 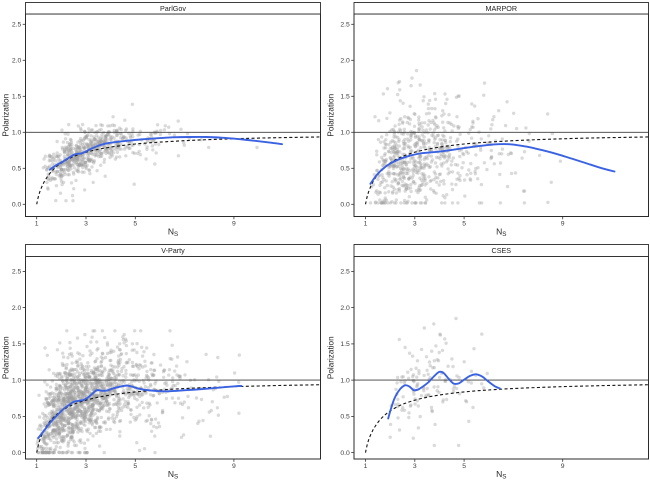 What do you see at coordinates (86, 224) in the screenshot?
I see `x-tick-label: 3` at bounding box center [86, 224].